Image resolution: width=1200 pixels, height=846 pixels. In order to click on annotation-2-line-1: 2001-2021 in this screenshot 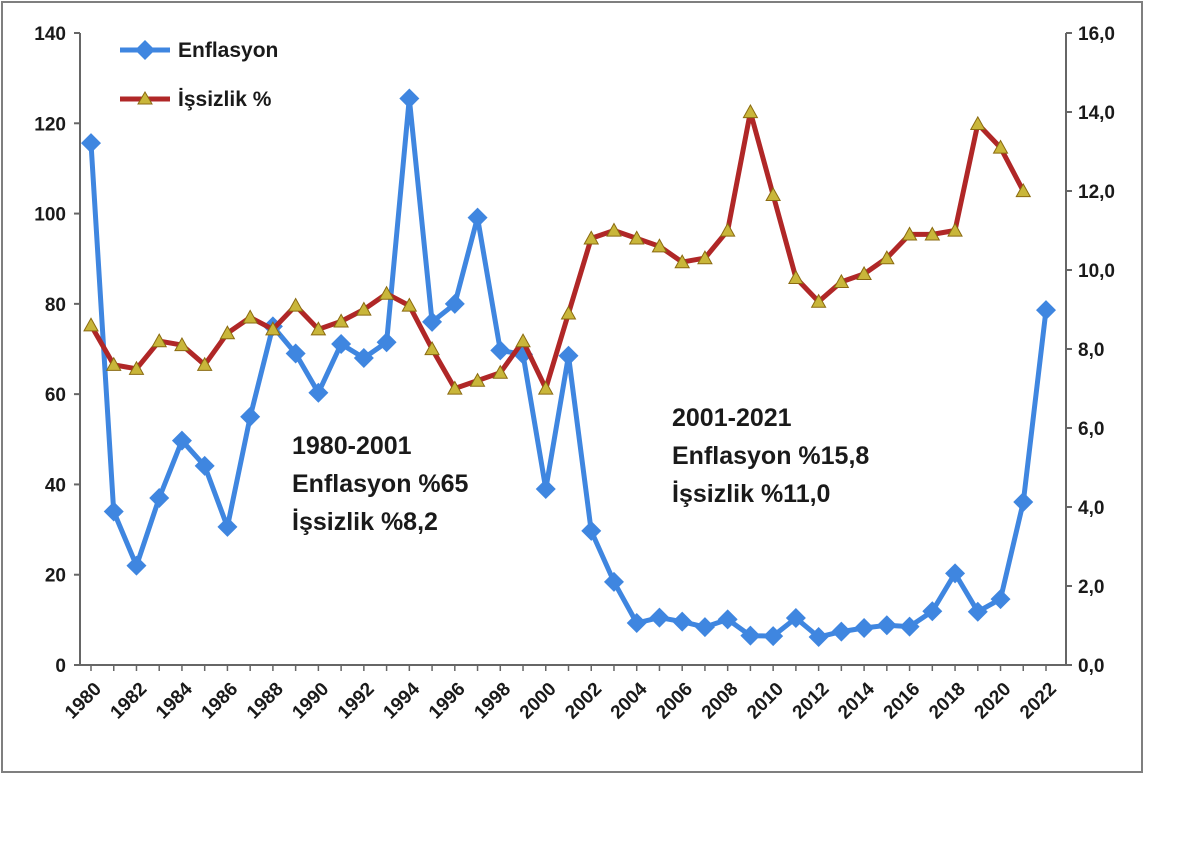, I will do `click(732, 418)`.